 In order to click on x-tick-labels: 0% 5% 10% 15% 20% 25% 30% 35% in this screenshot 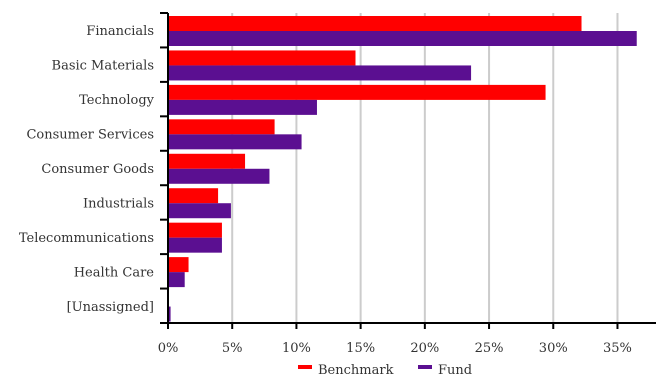, I will do `click(395, 348)`.